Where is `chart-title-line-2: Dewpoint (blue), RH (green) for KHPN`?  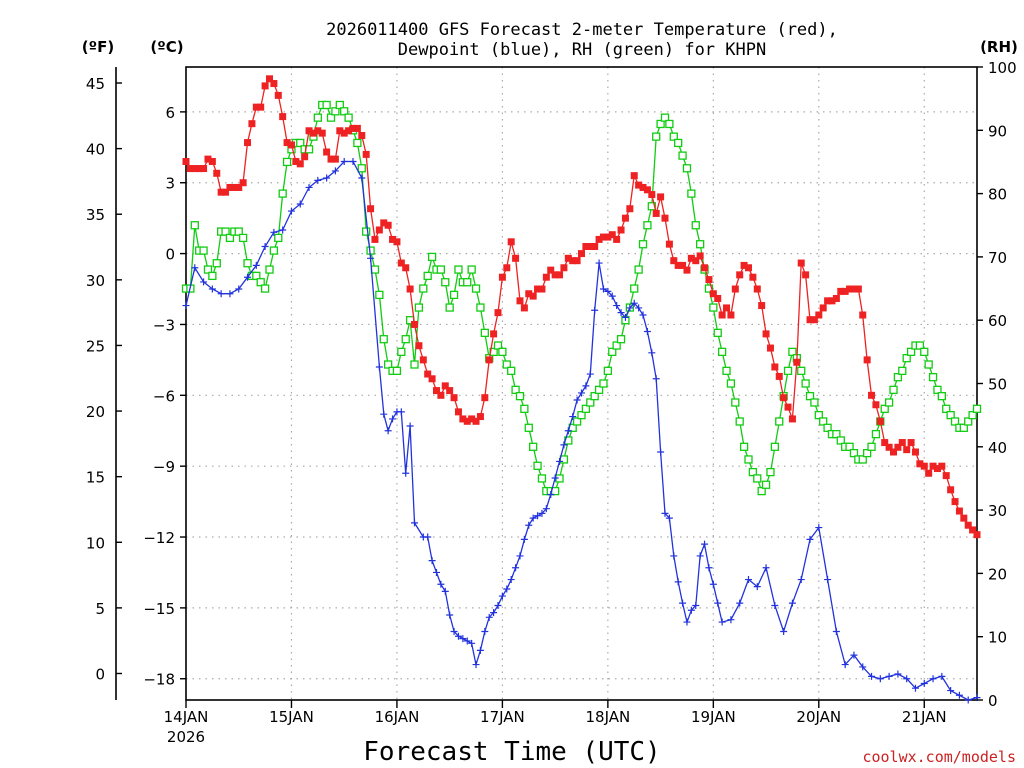 chart-title-line-2: Dewpoint (blue), RH (green) for KHPN is located at coordinates (582, 50).